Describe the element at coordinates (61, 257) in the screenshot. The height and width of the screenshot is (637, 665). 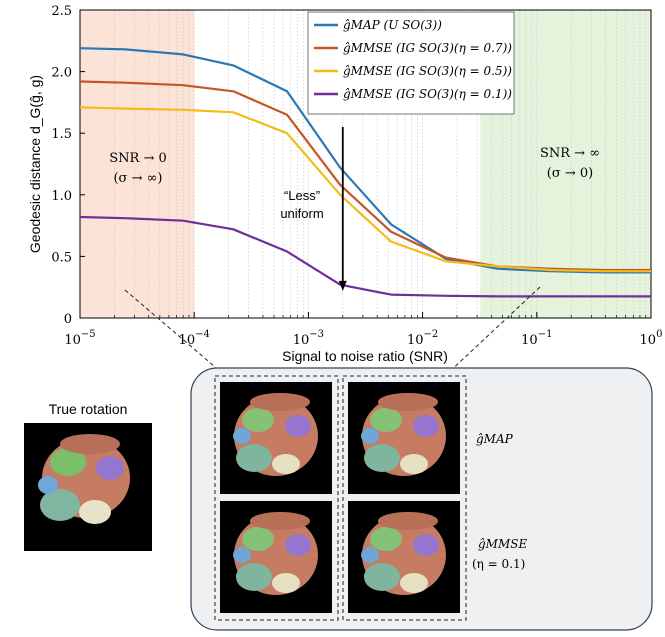
I see `y-tick-label: 0.5` at that location.